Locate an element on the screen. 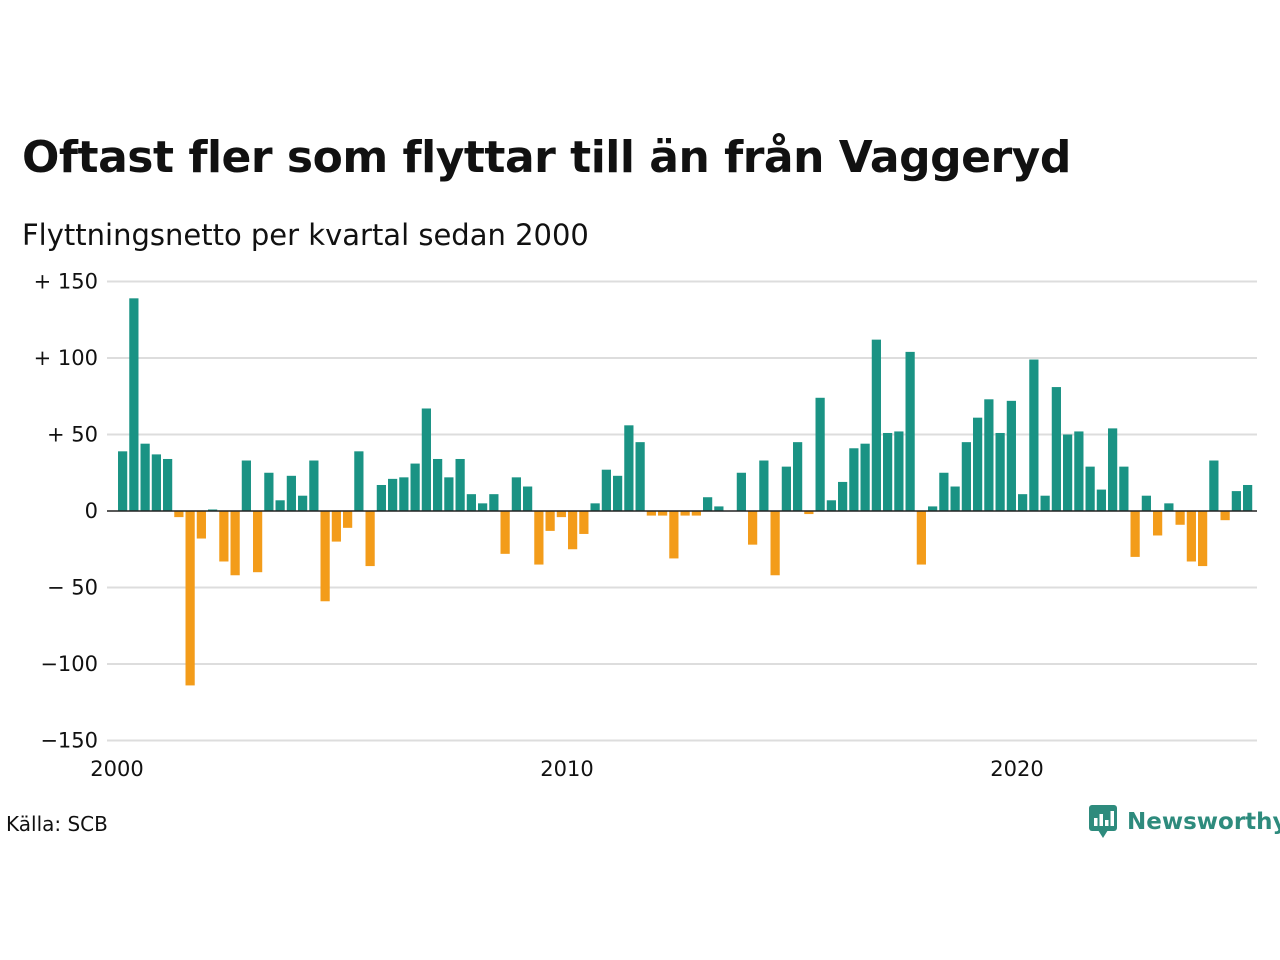 This screenshot has height=960, width=1280. bar-chart-speech-bubble-icon is located at coordinates (1103, 821).